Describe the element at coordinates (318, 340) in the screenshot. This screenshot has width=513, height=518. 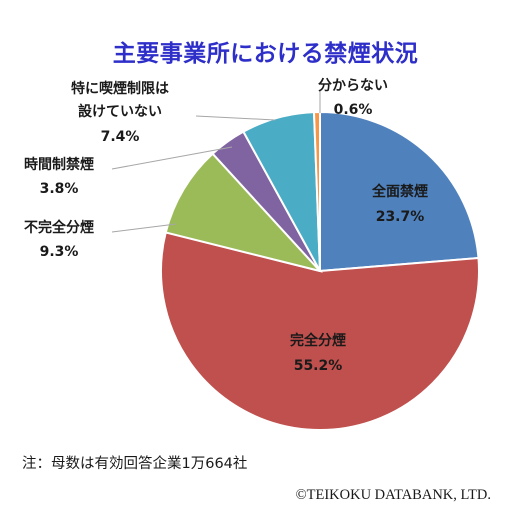
I see `slice-label: 完全分煙` at that location.